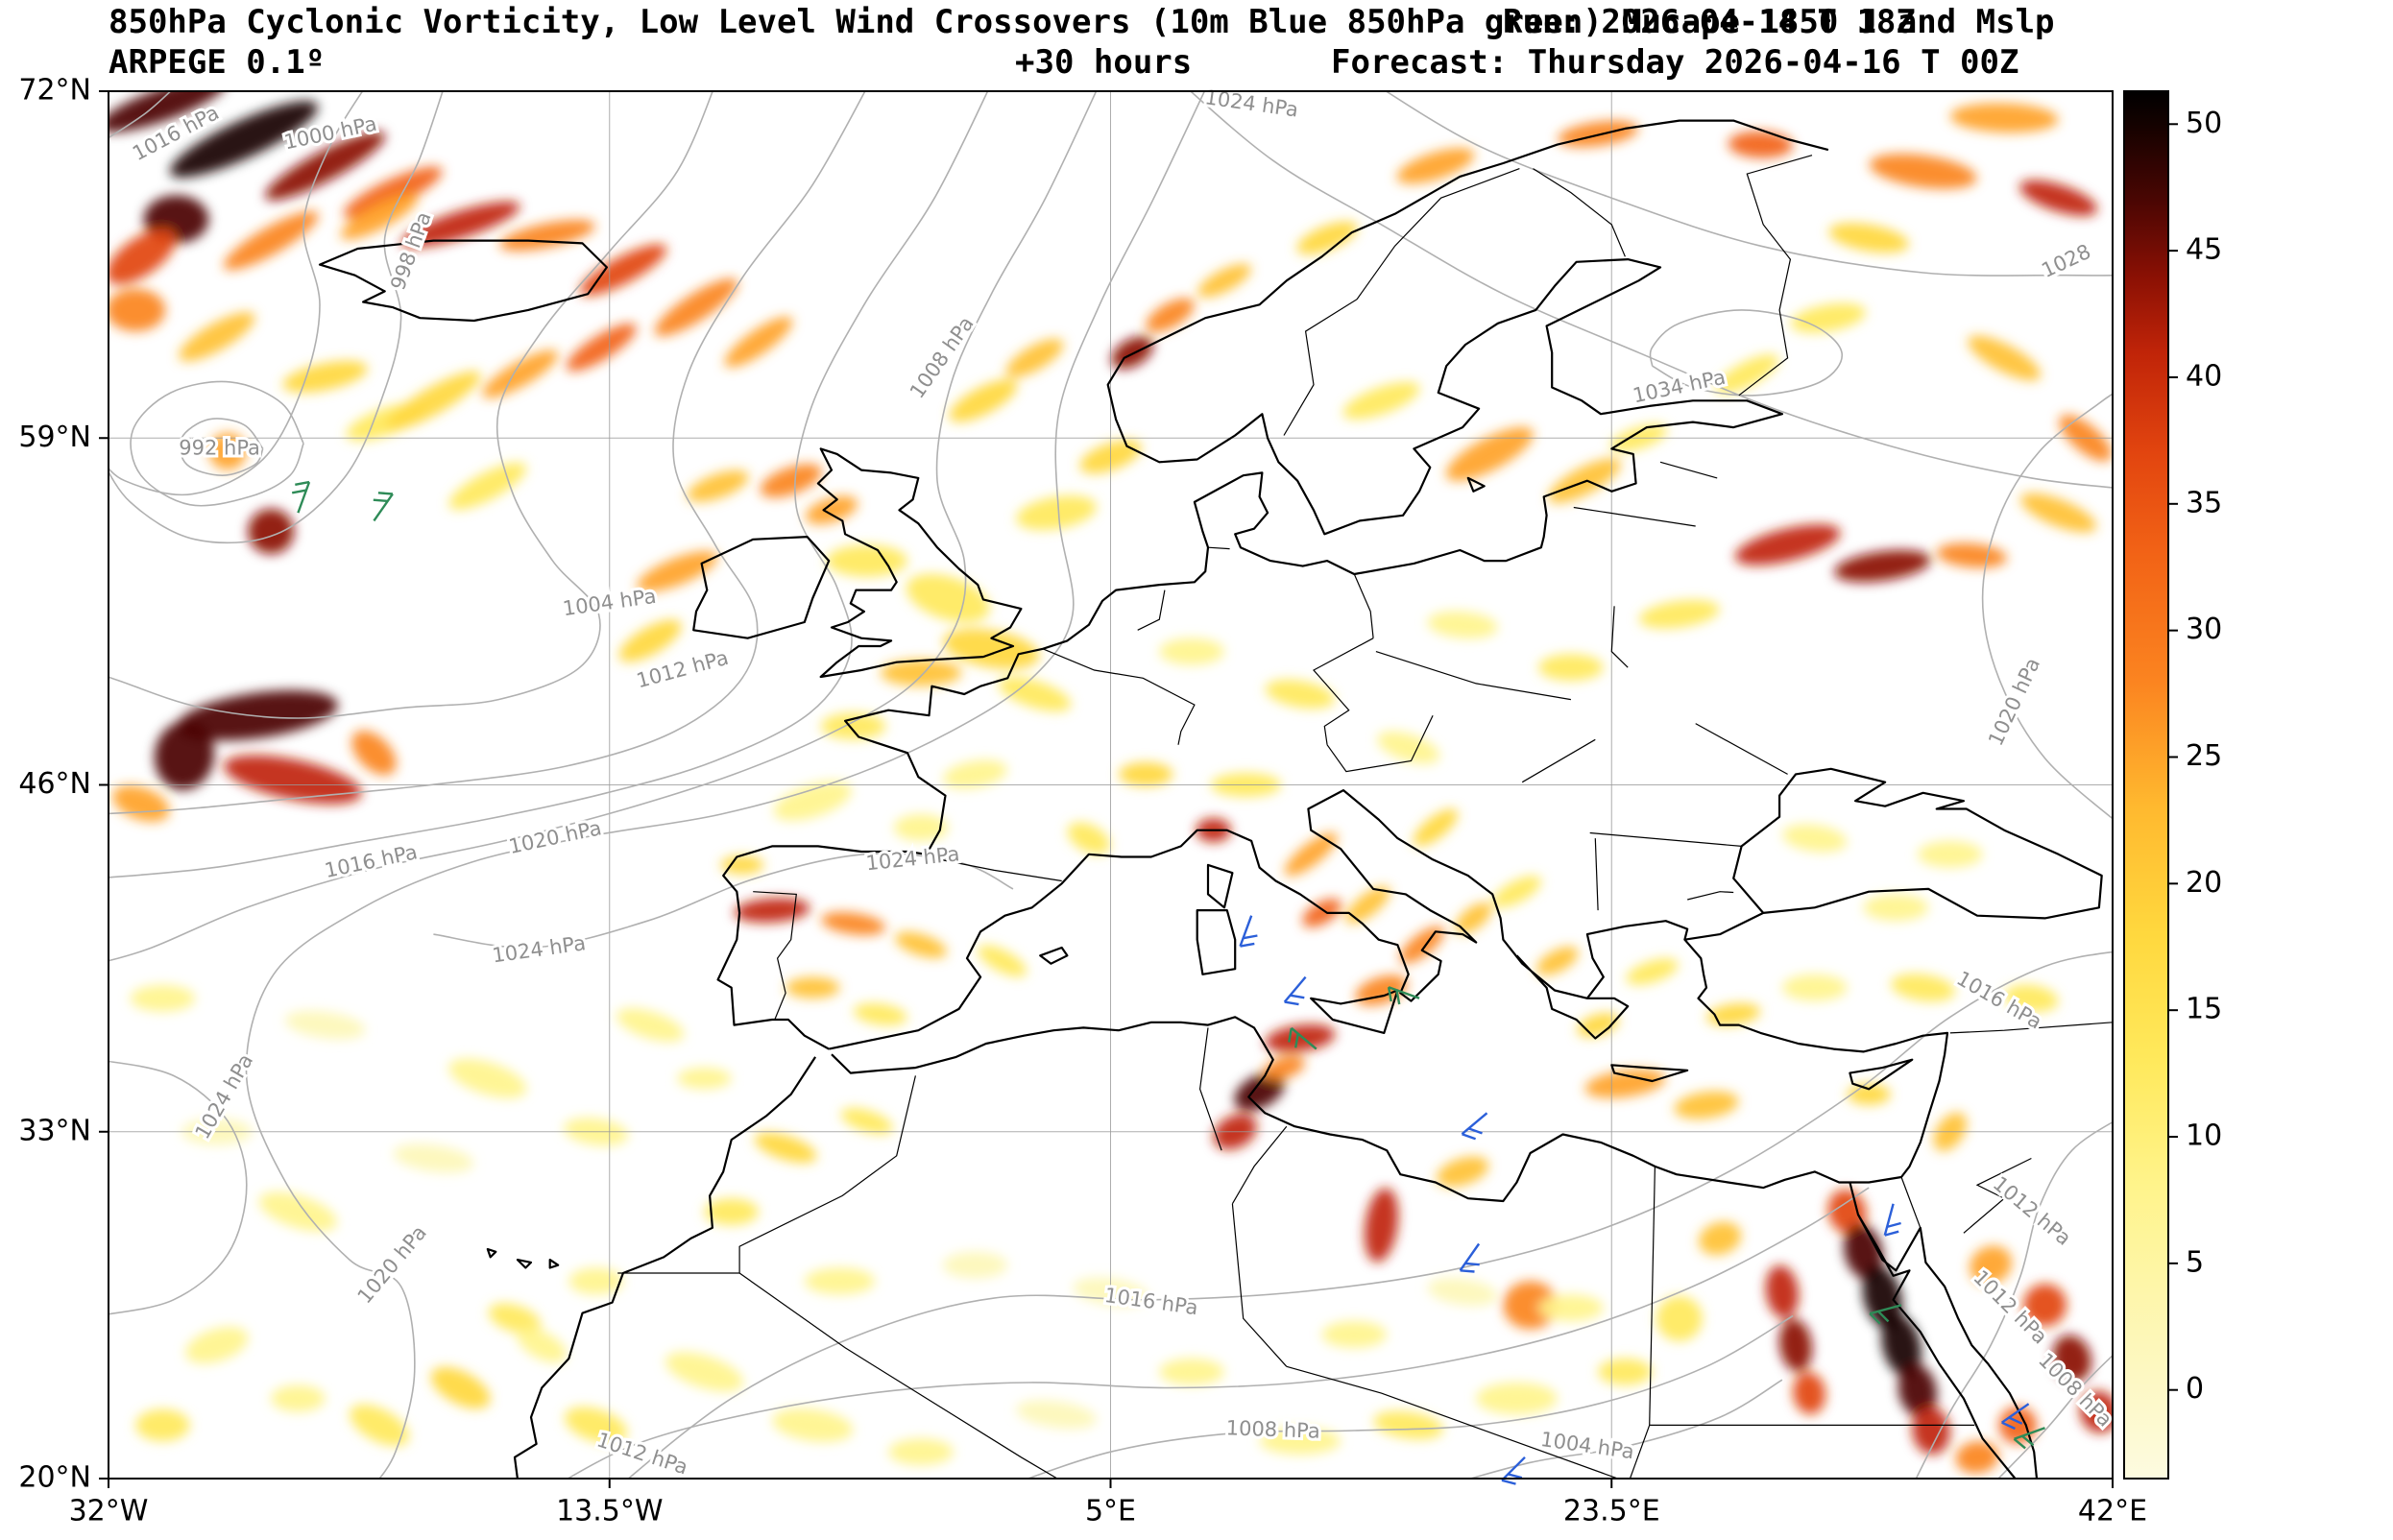 The height and width of the screenshot is (1540, 2393). Describe the element at coordinates (54, 1478) in the screenshot. I see `y-axis-tick-label: 20°N` at that location.